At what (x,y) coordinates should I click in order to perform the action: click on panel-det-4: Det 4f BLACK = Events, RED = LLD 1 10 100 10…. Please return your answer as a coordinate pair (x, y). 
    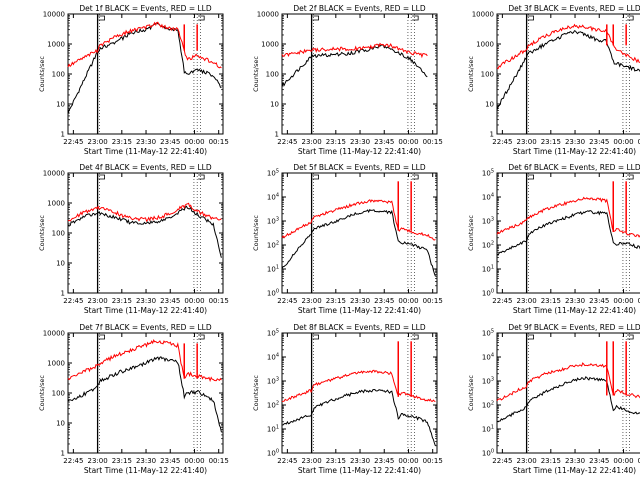
    Looking at the image, I should click on (133, 239).